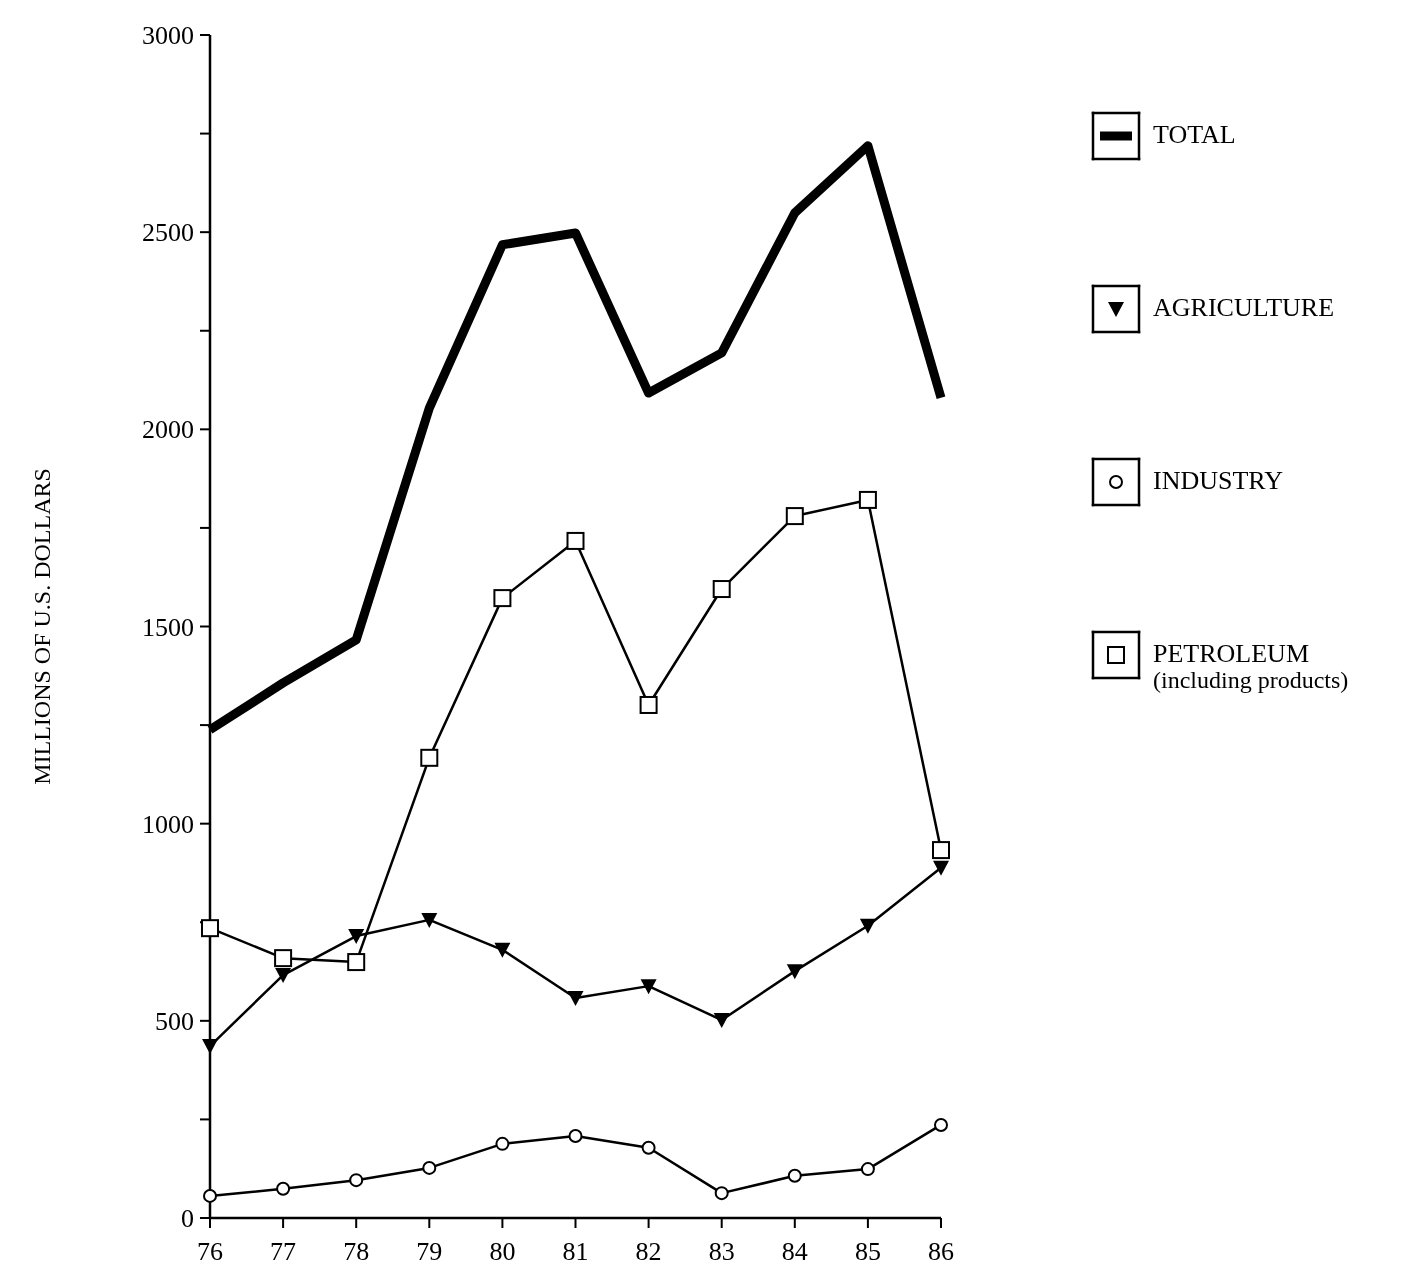 The image size is (1427, 1278). I want to click on x-tick-label: 79, so click(429, 1251).